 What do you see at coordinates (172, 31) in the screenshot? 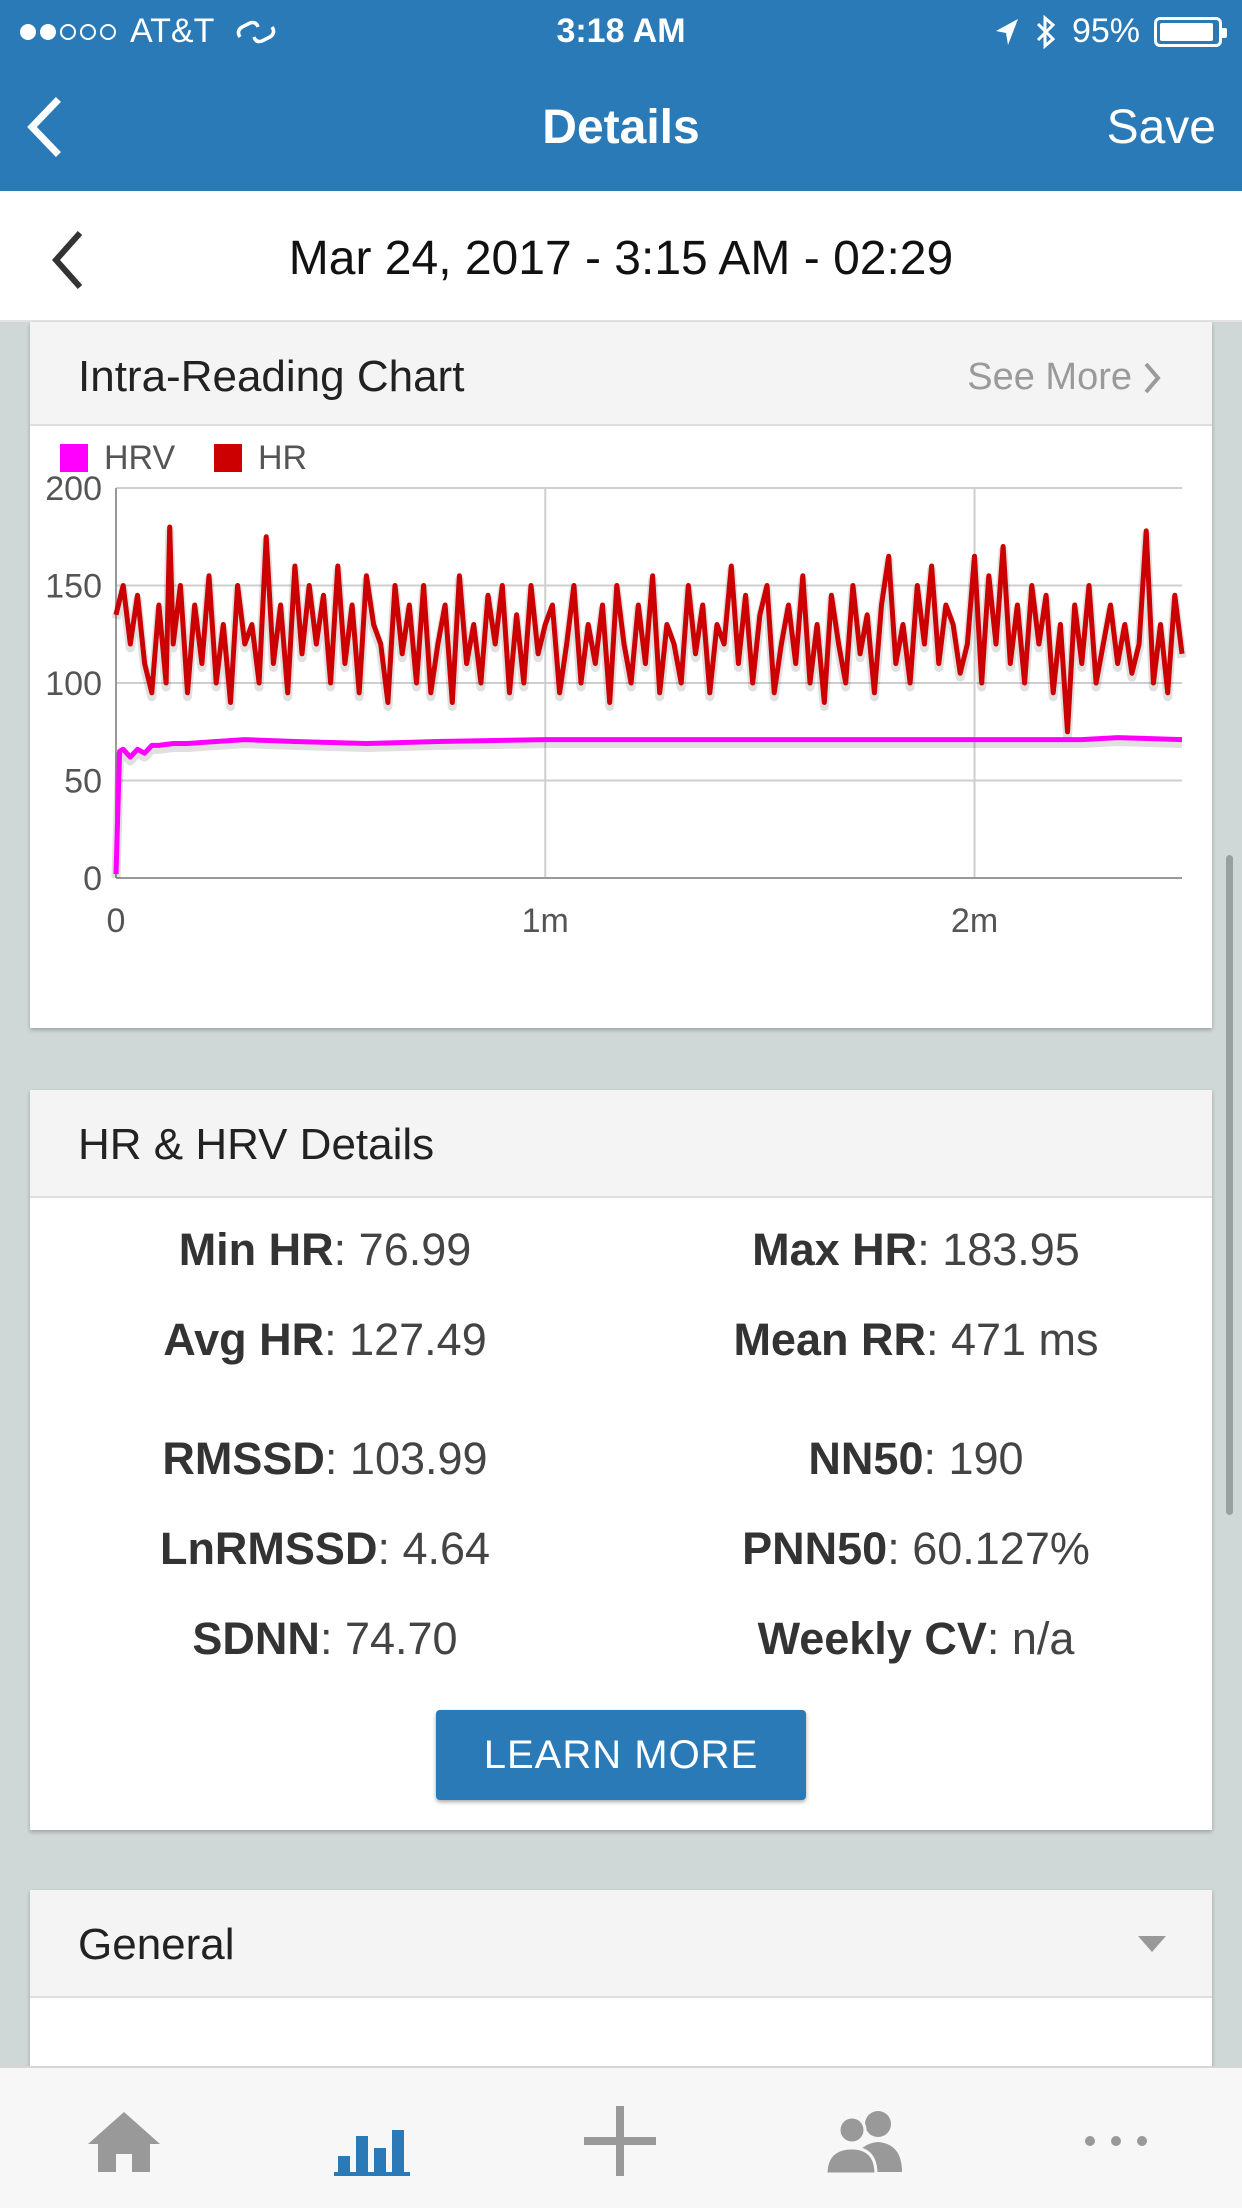
I see `carrier-label: AT&T` at bounding box center [172, 31].